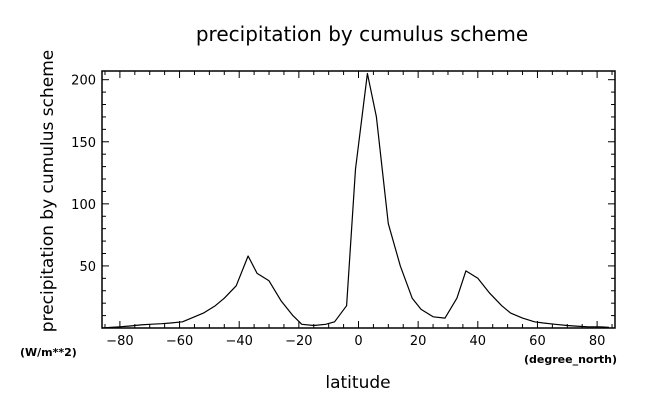 The image size is (659, 406). What do you see at coordinates (48, 352) in the screenshot?
I see `y-unit-label: (W/m**2)` at bounding box center [48, 352].